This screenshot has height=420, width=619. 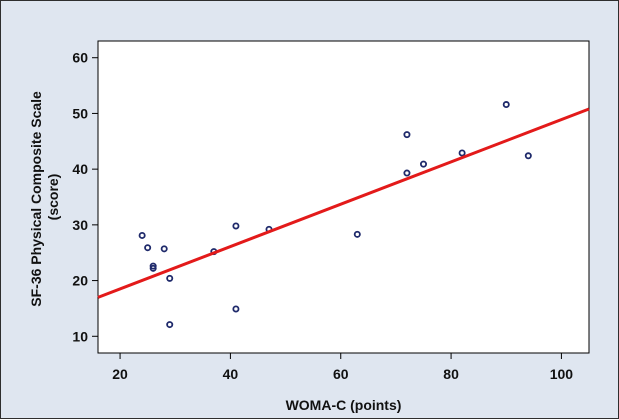 What do you see at coordinates (562, 374) in the screenshot?
I see `x-tick-label: 100` at bounding box center [562, 374].